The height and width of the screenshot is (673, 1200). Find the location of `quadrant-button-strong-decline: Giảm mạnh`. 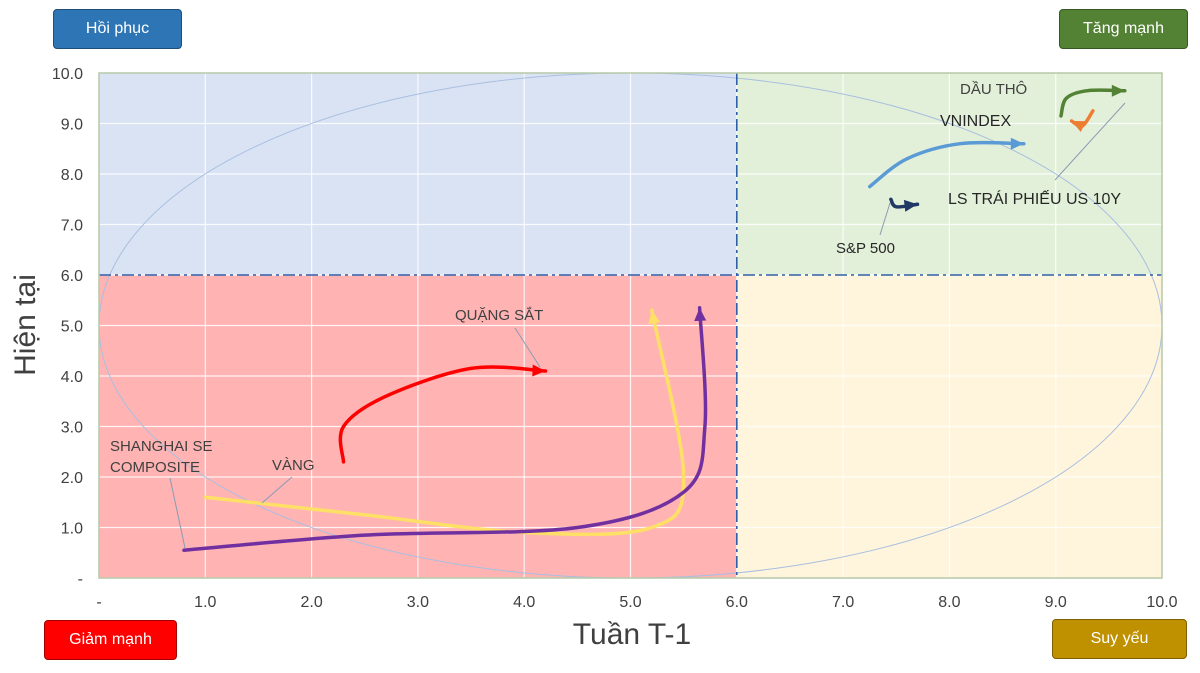

quadrant-button-strong-decline: Giảm mạnh is located at coordinates (110, 640).